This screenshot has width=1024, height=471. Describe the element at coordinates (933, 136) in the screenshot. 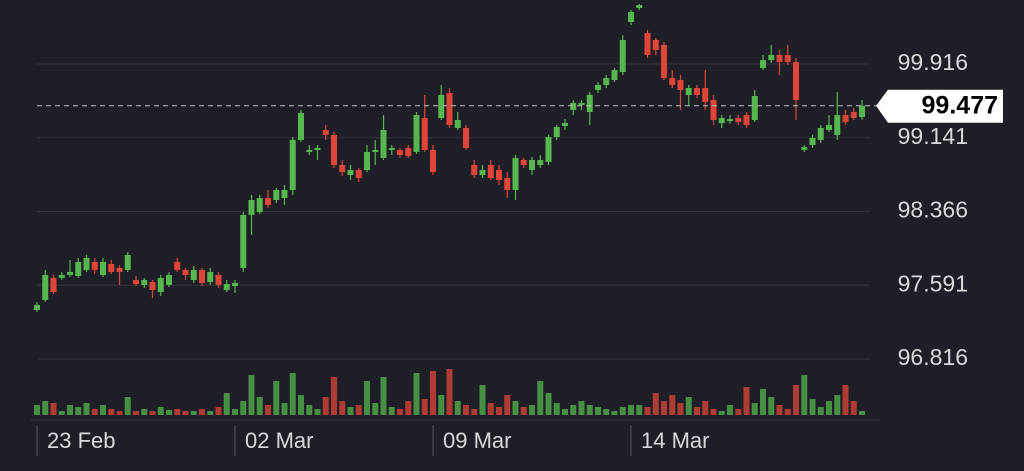

I see `y-tick-label: 99.141` at that location.